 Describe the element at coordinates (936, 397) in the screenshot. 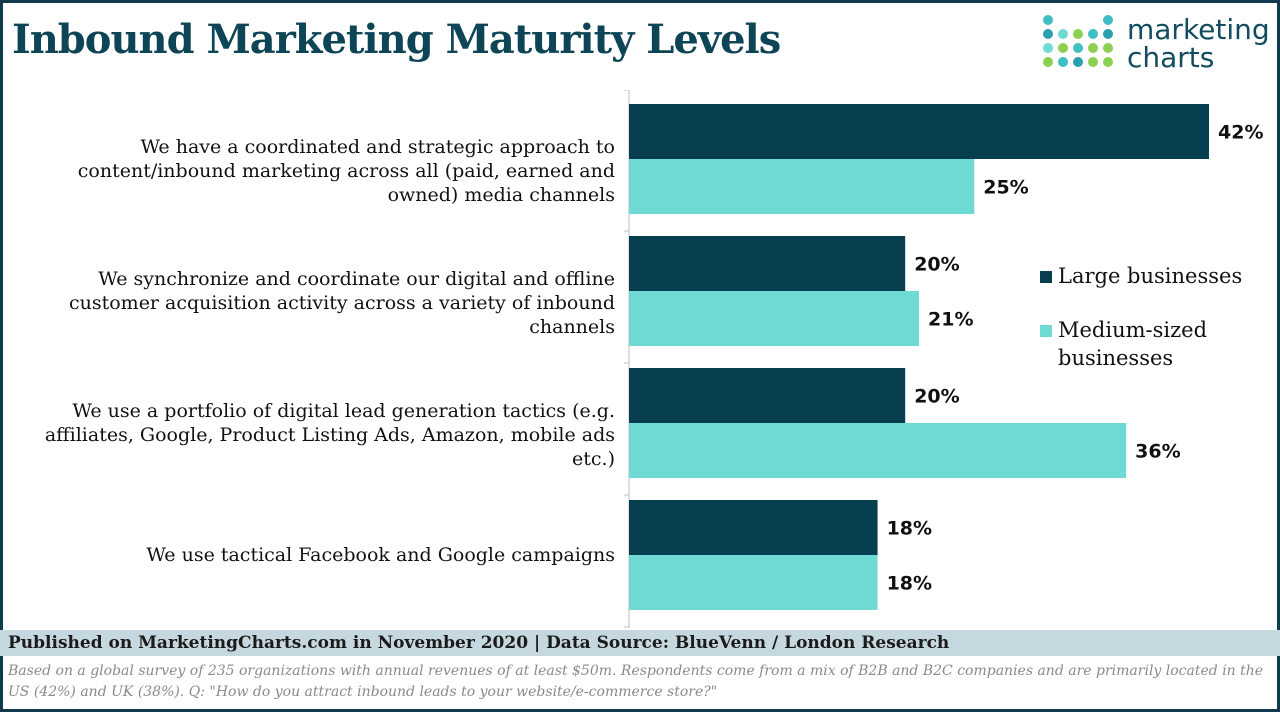

I see `data-label-large-3: 20%` at that location.